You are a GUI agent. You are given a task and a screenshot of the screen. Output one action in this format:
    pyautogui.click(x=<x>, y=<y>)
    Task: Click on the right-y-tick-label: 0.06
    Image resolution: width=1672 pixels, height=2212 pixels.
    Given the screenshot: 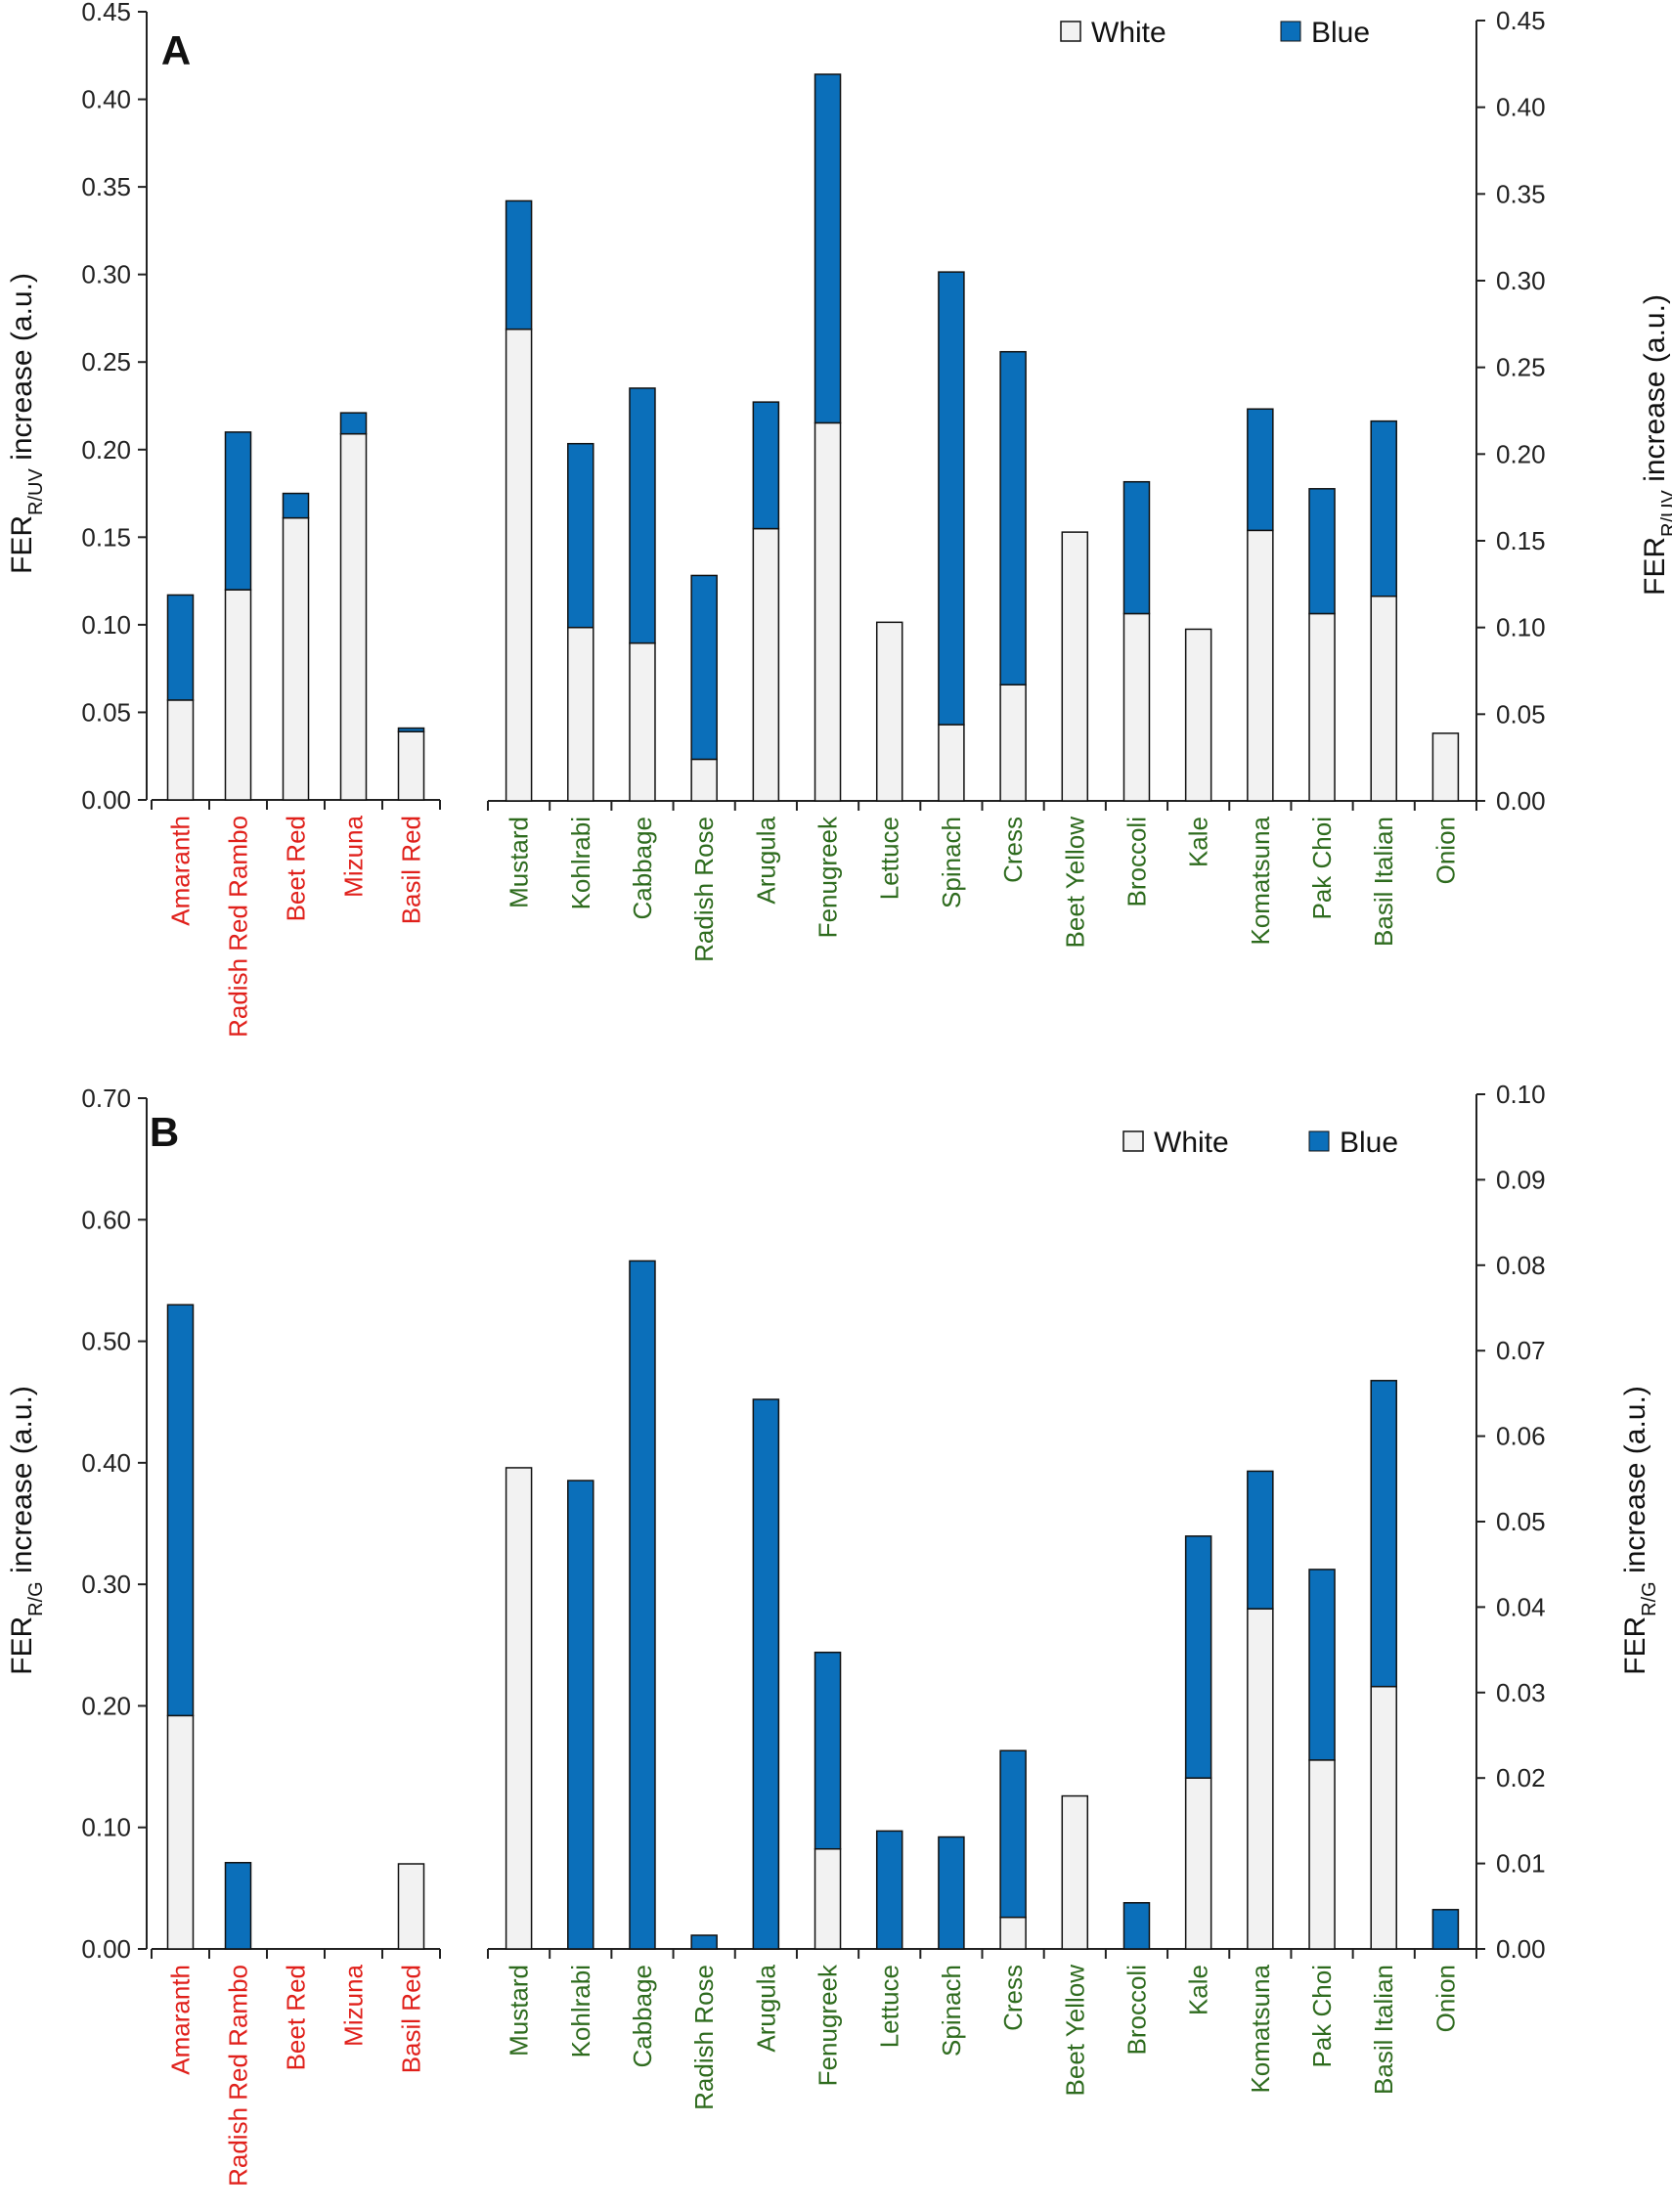 What is the action you would take?
    pyautogui.click(x=1521, y=1437)
    